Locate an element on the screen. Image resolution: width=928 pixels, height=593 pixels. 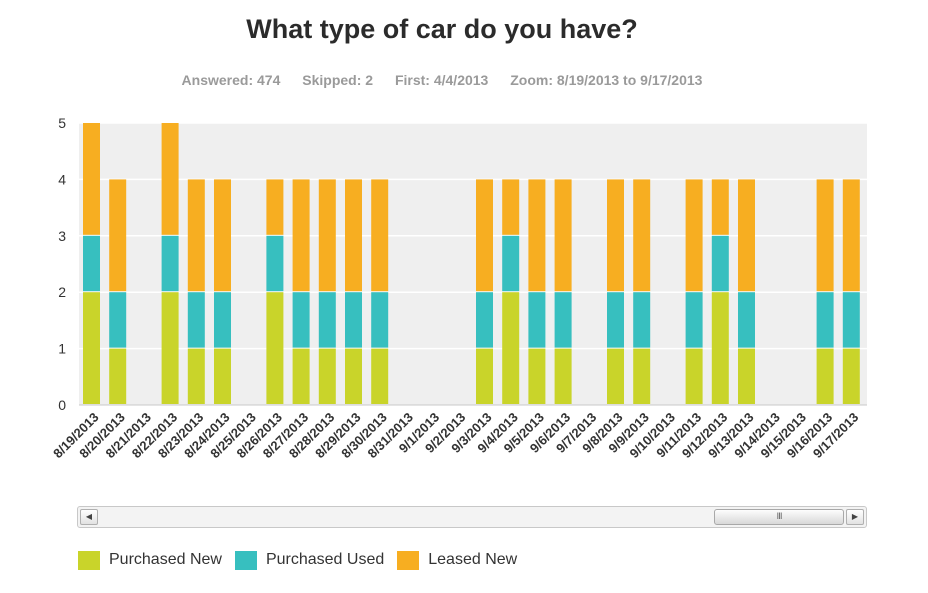
y-tick-label: 4 is located at coordinates (62, 179).